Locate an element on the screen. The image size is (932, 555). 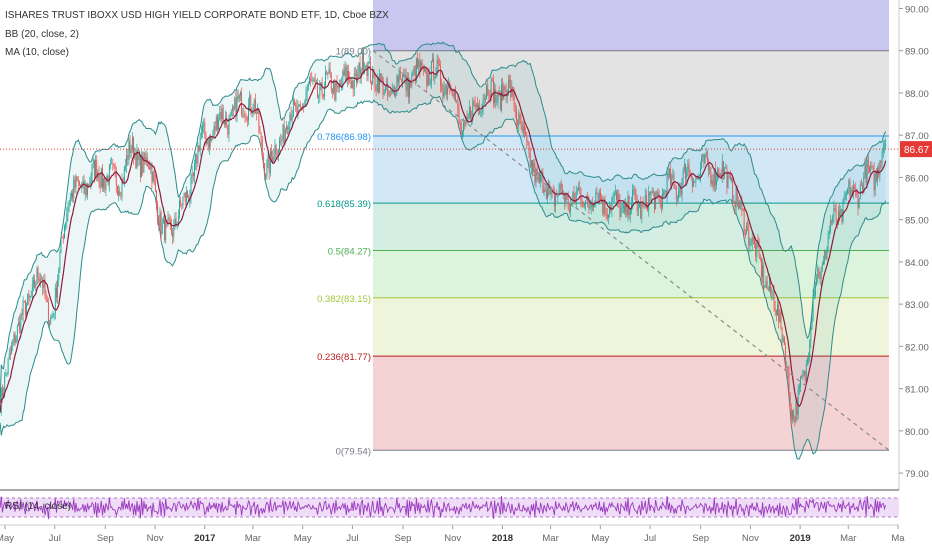
fib-level-label: 0.5(84.27) is located at coordinates (349, 251).